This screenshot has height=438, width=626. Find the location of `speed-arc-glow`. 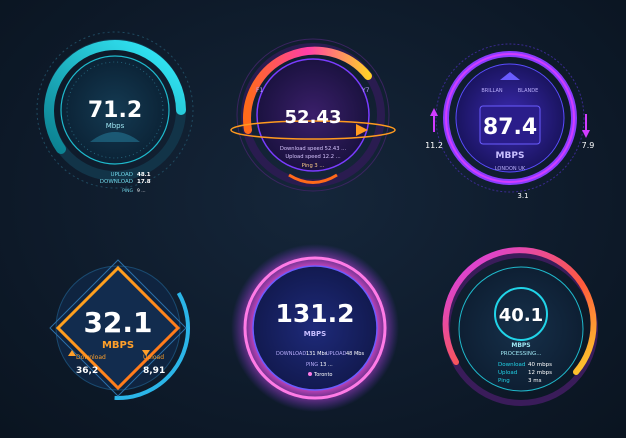

speed-arc-glow is located at coordinates (510, 118).